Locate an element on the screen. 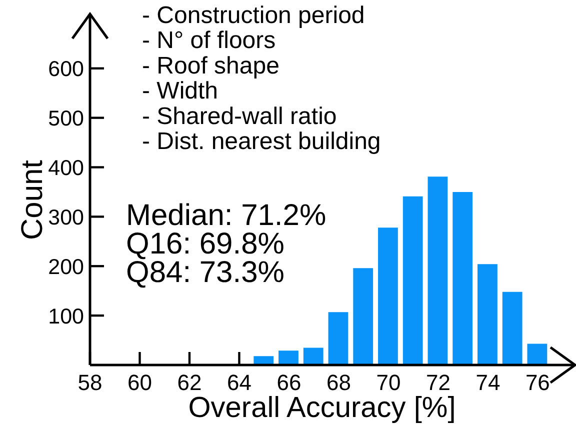 The height and width of the screenshot is (426, 576). x-tick-label: 70 is located at coordinates (388, 382).